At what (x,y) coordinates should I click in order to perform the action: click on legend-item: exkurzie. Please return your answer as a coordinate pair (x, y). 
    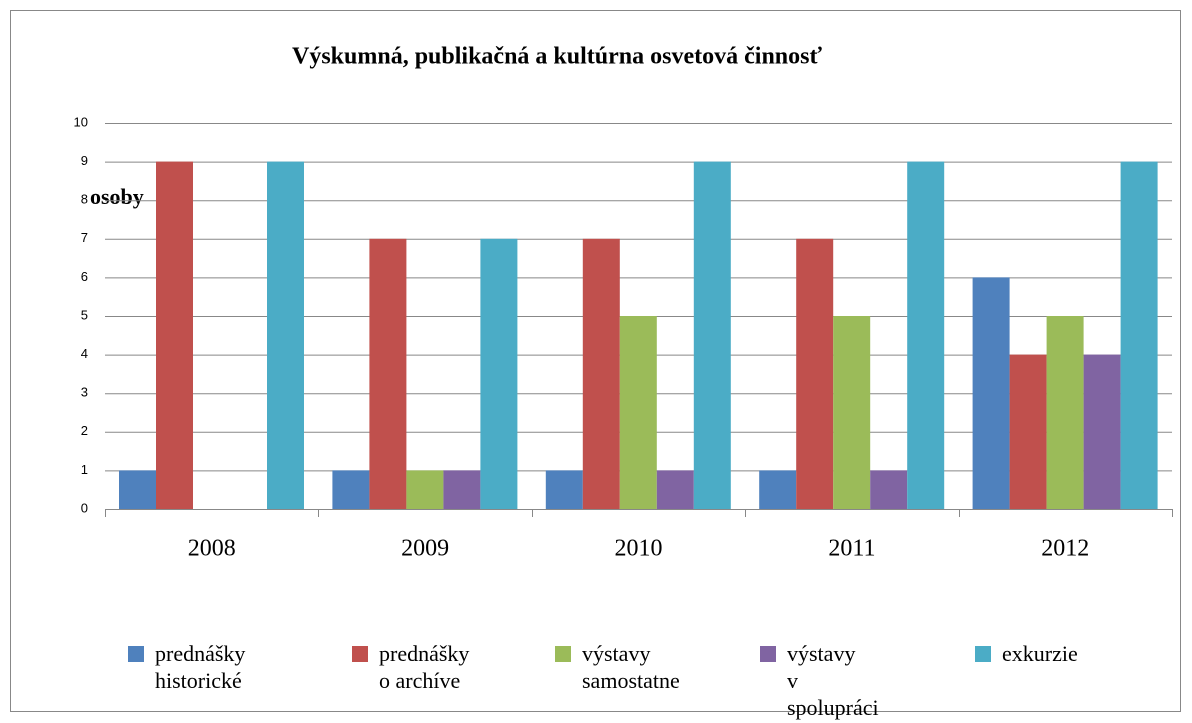
    Looking at the image, I should click on (1041, 653).